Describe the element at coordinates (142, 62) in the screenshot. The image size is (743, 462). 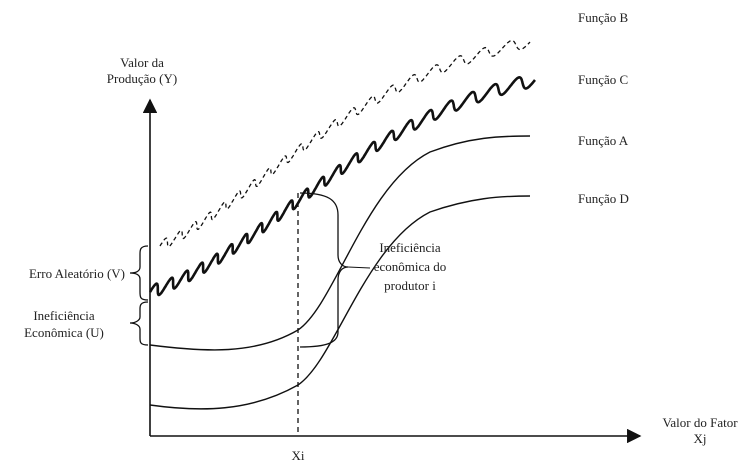
I see `y-axis-label-line1: Valor da` at that location.